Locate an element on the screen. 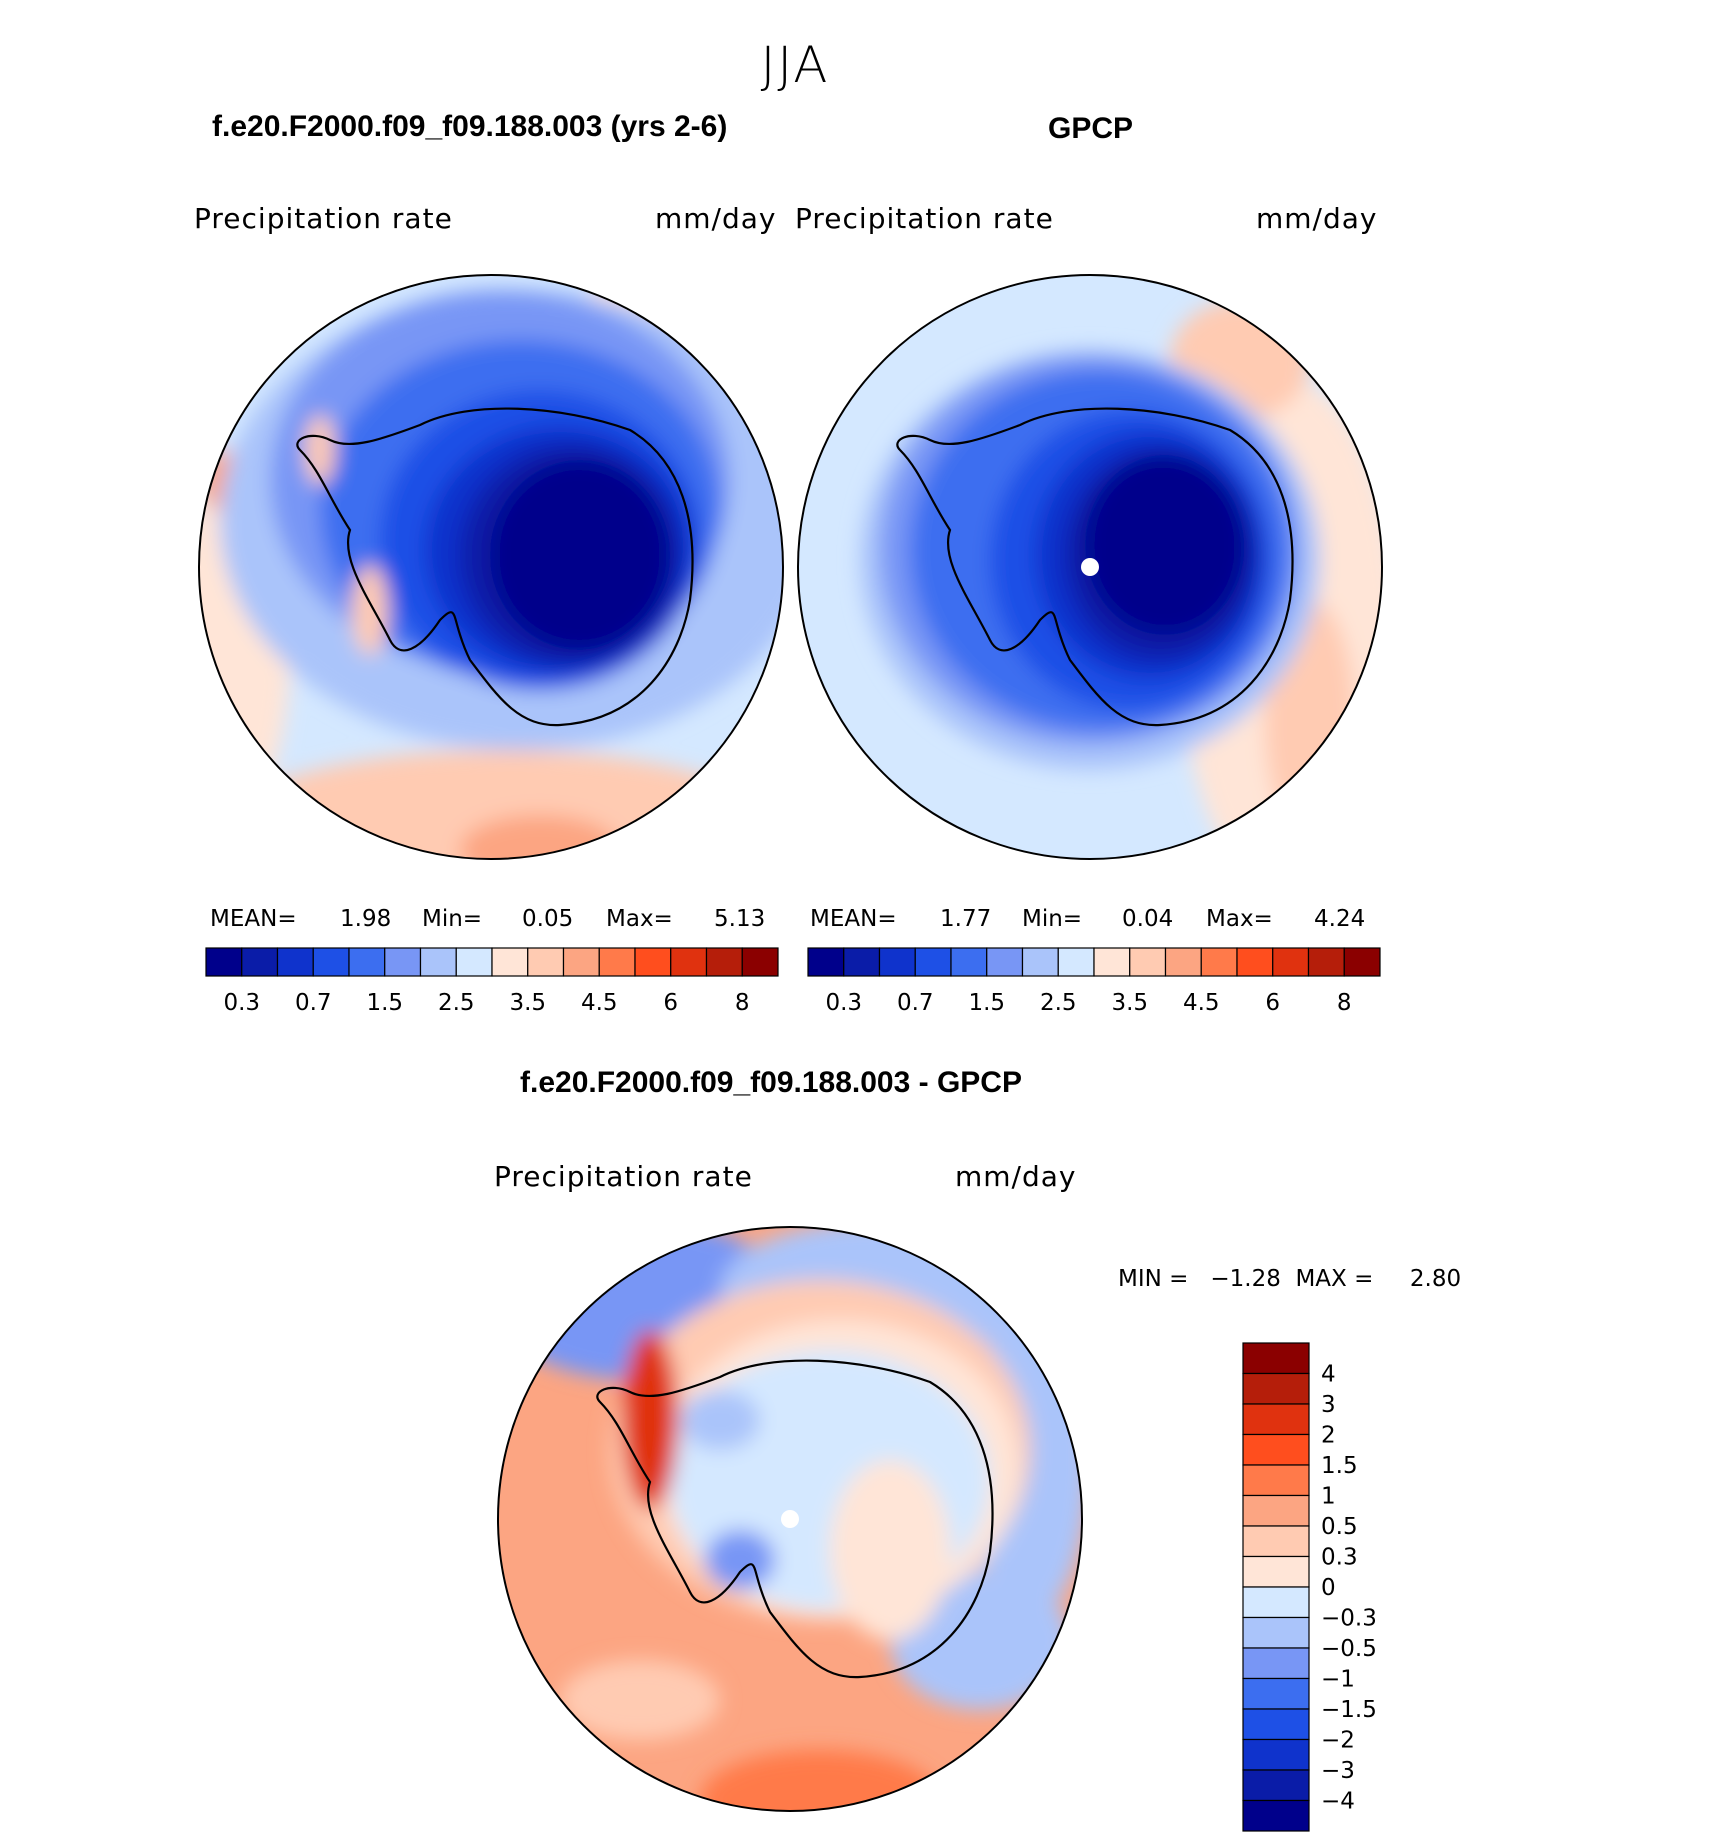 This screenshot has width=1710, height=1840. model-colorbar-tick-label: 8 is located at coordinates (742, 1003).